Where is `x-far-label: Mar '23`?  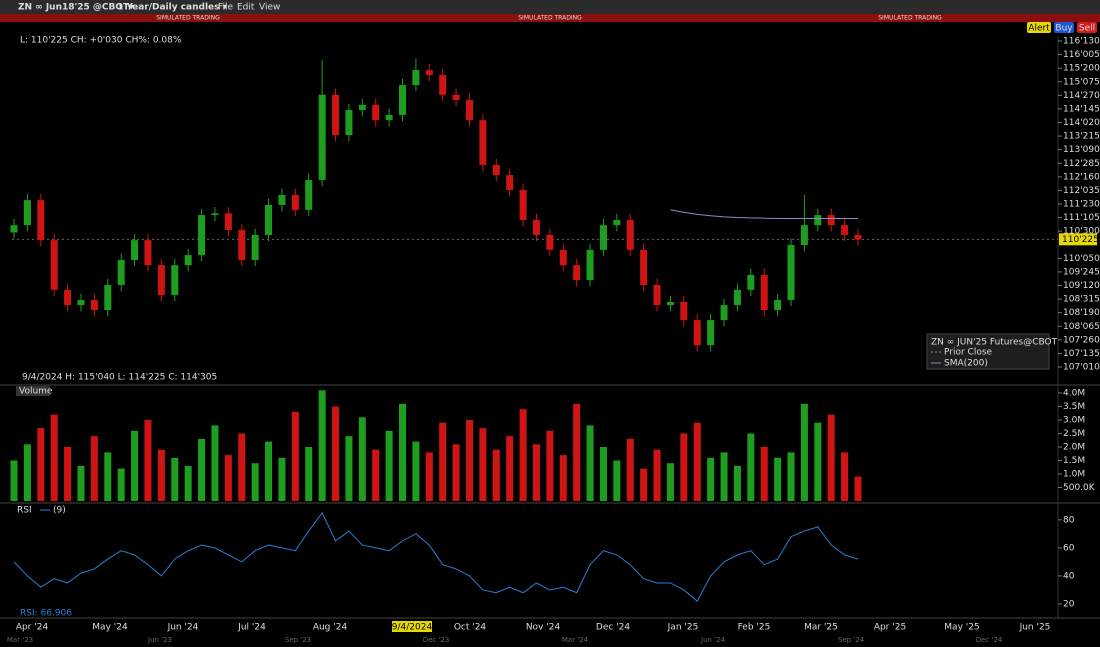 x-far-label: Mar '23 is located at coordinates (20, 640).